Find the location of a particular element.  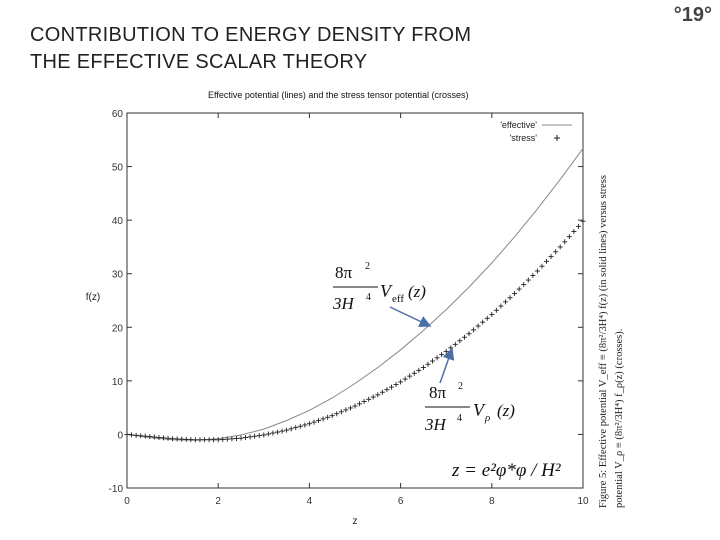

x-tick-label: 8 is located at coordinates (492, 501).